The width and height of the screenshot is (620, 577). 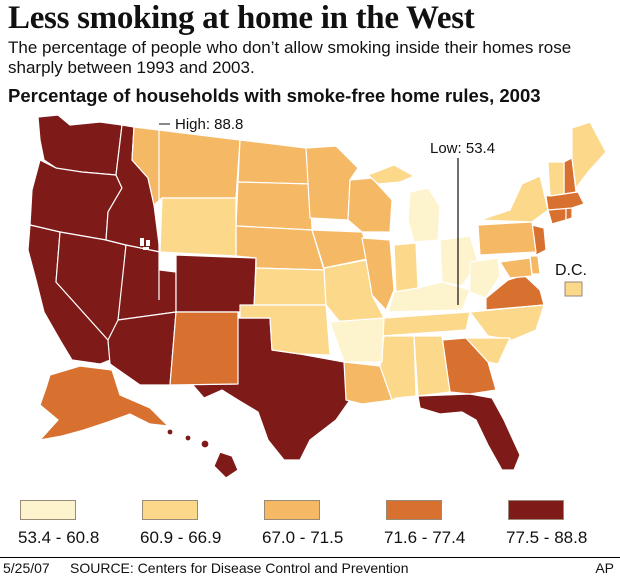 I want to click on state-new-mexico, so click(x=204, y=348).